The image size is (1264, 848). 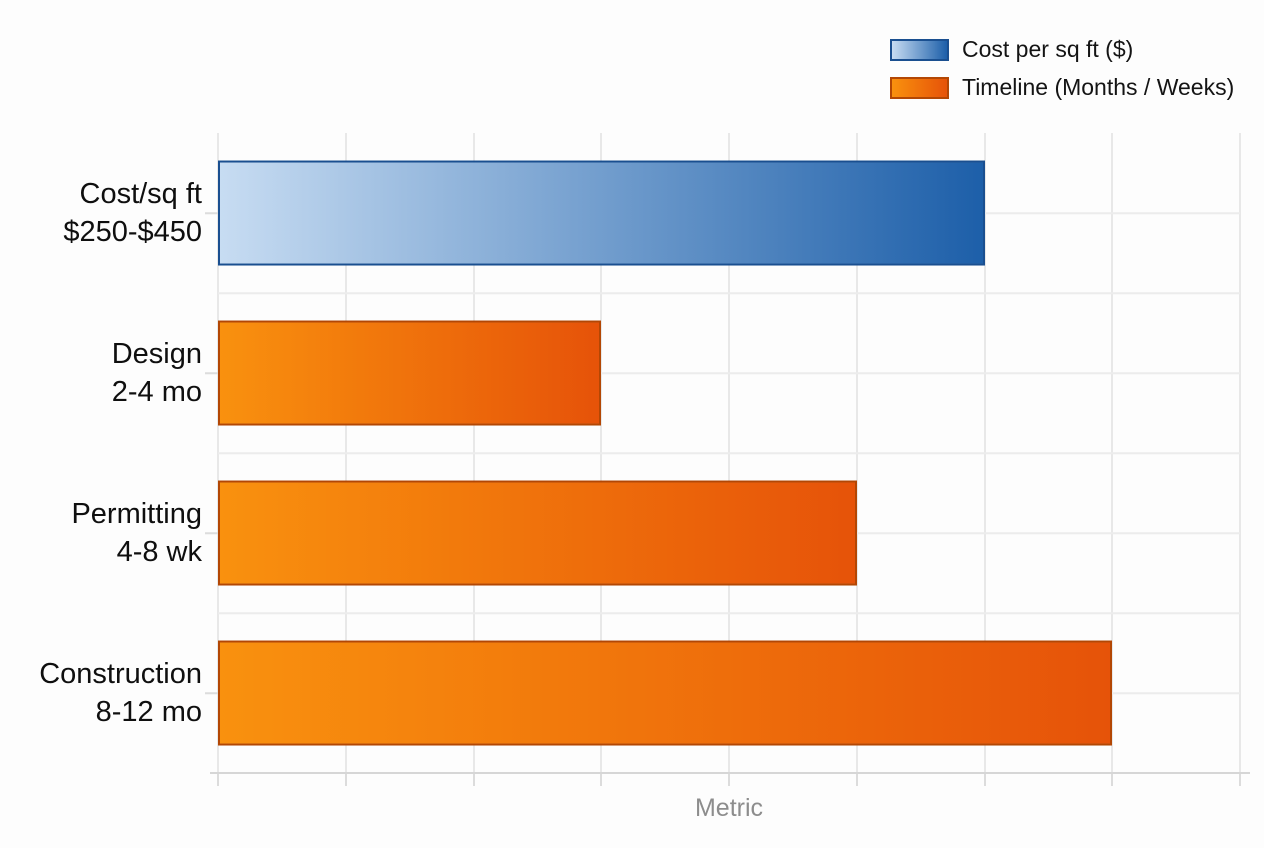 I want to click on x-axis-line, so click(x=730, y=773).